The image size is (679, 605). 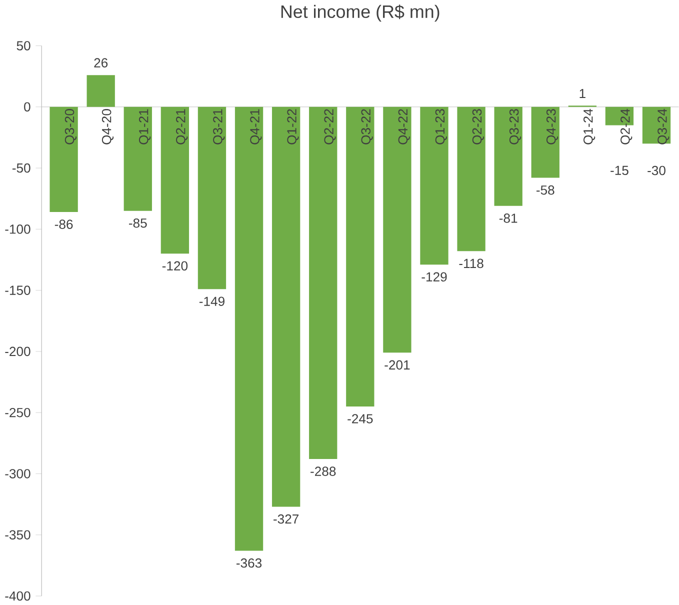 I want to click on y-tick-label: -250, so click(x=17, y=413).